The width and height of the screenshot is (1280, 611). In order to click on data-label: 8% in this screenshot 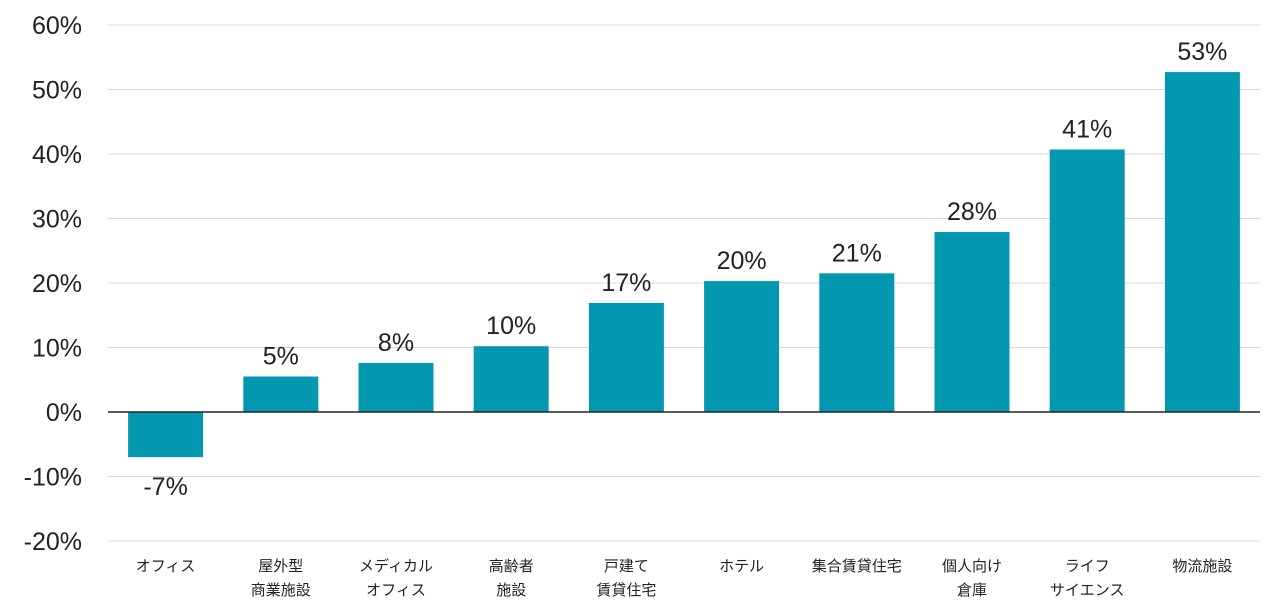, I will do `click(396, 343)`.